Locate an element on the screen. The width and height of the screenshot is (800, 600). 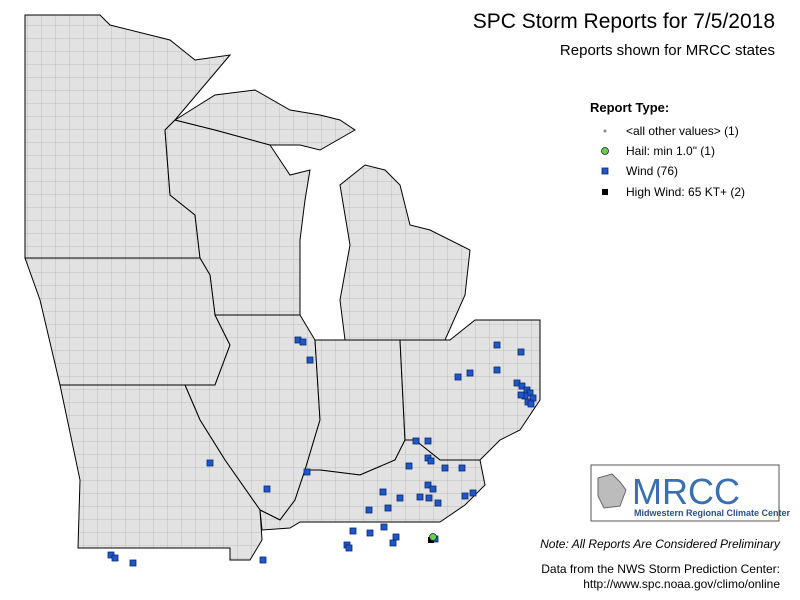
legend-title: Report Type: is located at coordinates (629, 107).